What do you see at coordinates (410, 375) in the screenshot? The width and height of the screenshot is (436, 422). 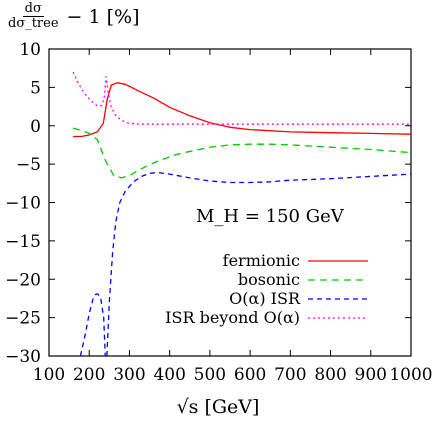 I see `x-tick-label: 1000` at bounding box center [410, 375].